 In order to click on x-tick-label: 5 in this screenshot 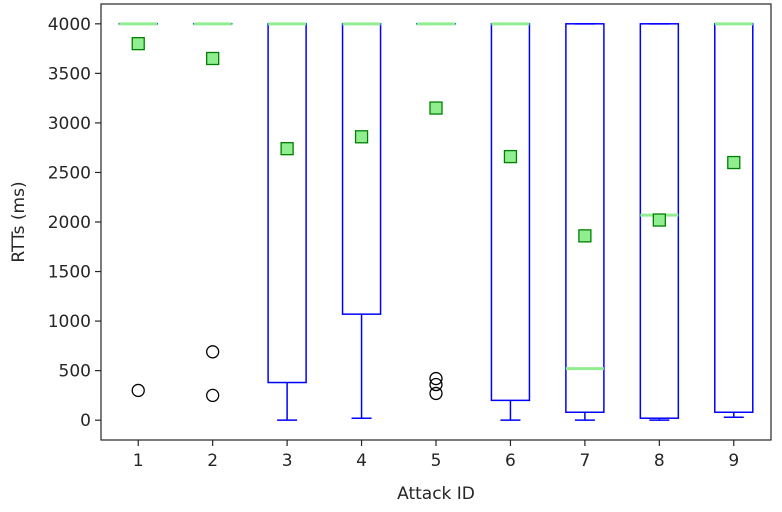, I will do `click(436, 461)`.